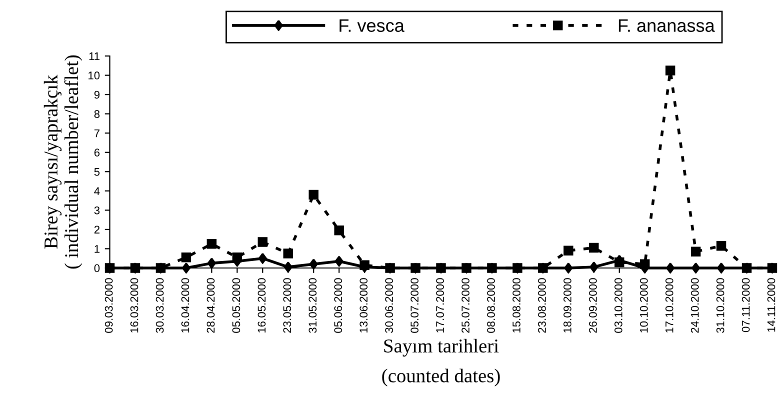 This screenshot has height=400, width=784. Describe the element at coordinates (592, 305) in the screenshot. I see `x-tick-label: 26.09.2000` at that location.